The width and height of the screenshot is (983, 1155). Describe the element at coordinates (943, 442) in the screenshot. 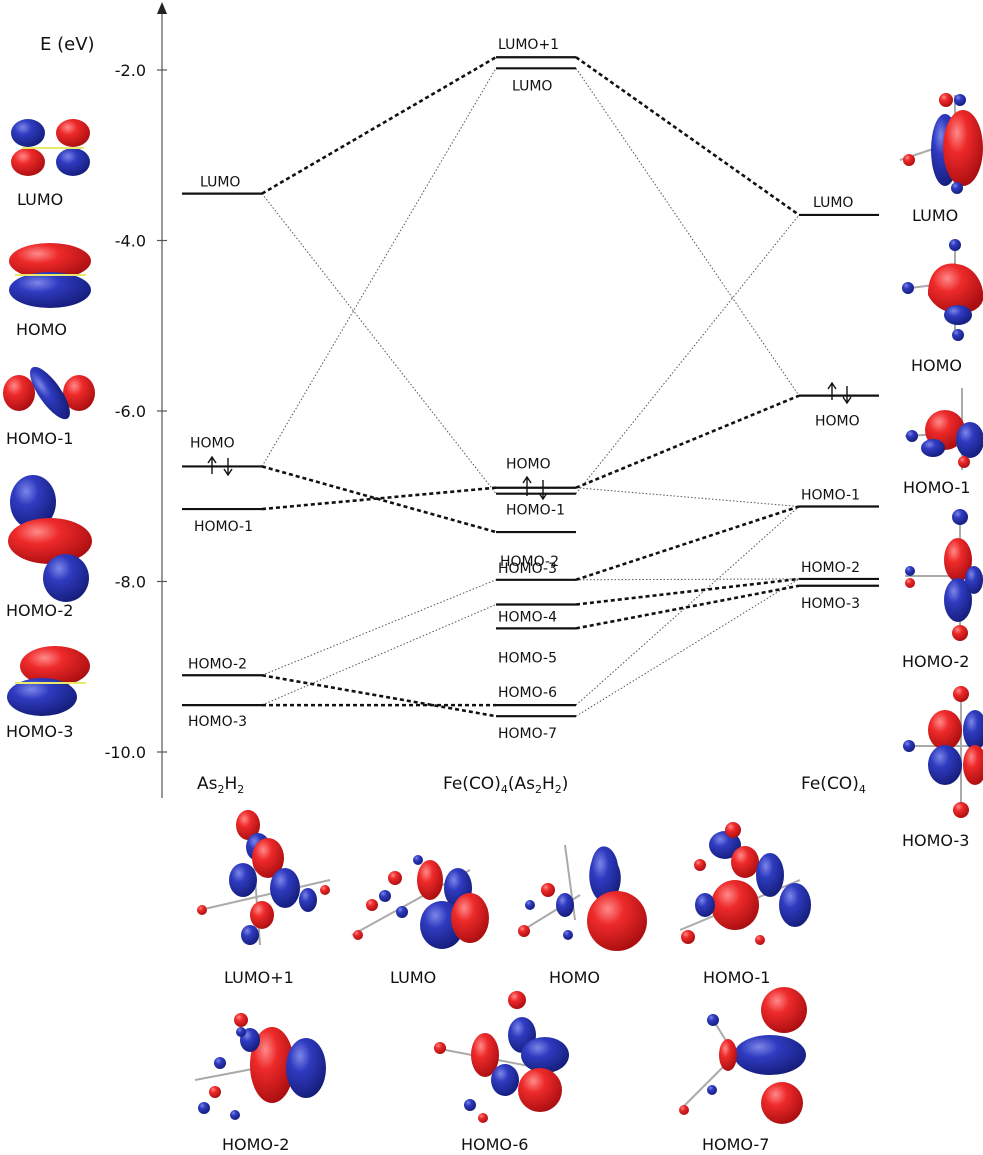

I see `orbital-image-feco4-homo-1: HOMO-1` at that location.